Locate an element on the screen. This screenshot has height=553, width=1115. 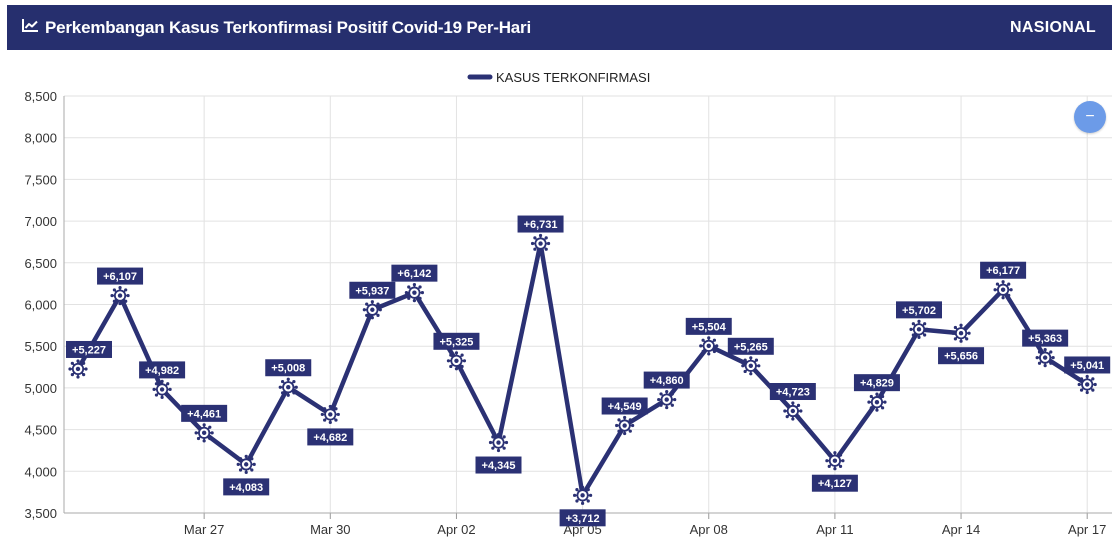
data-label-text: +5,937 is located at coordinates (372, 291).